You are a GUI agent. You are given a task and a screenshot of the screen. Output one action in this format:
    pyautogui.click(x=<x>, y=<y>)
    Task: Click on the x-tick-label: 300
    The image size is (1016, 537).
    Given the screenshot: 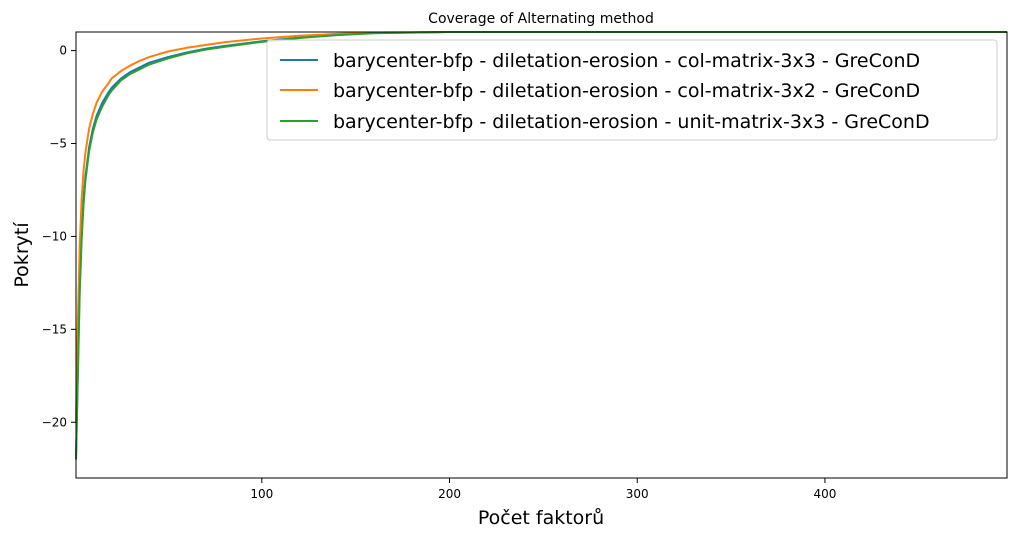 What is the action you would take?
    pyautogui.click(x=637, y=494)
    